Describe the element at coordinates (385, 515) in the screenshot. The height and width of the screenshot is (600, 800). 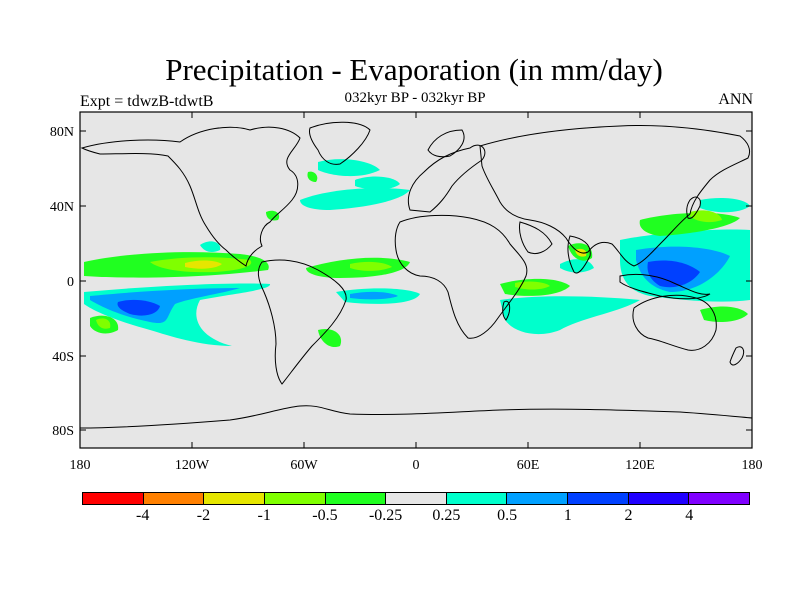
I see `colorbar-label: -0.25` at that location.